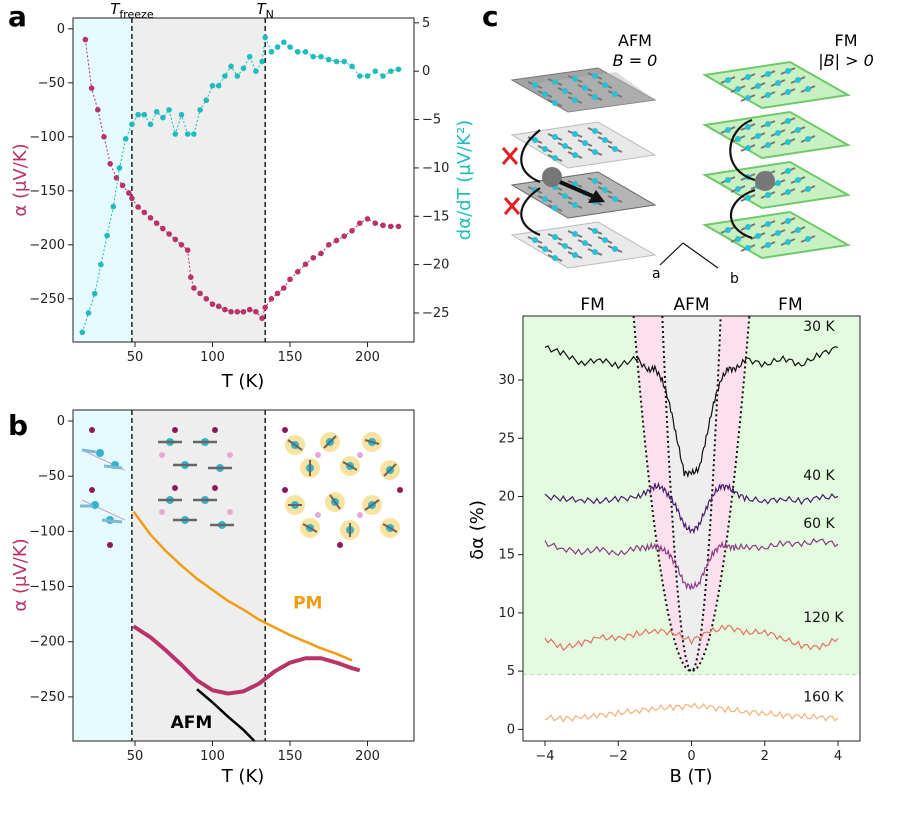  I want to click on carrier-ball-fm, so click(765, 181).